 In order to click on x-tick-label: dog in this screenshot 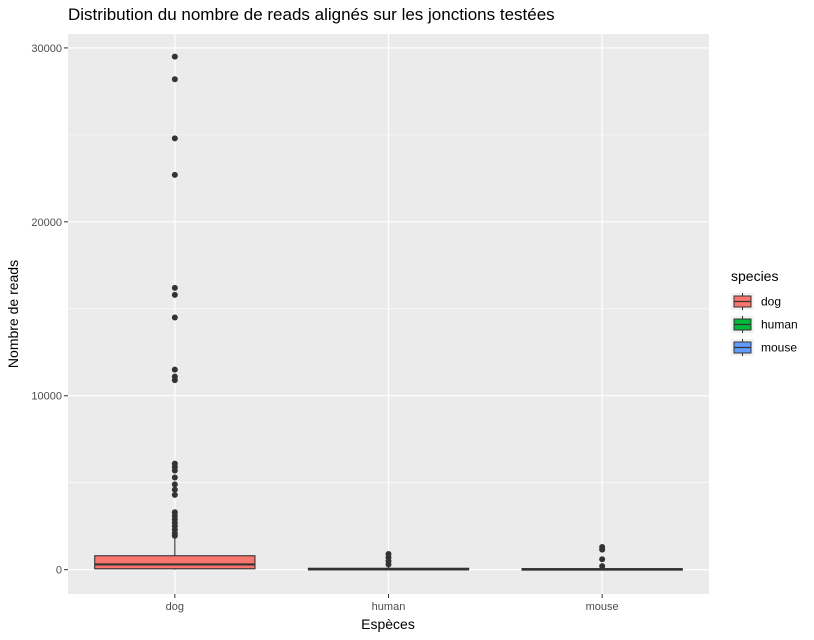, I will do `click(175, 607)`.